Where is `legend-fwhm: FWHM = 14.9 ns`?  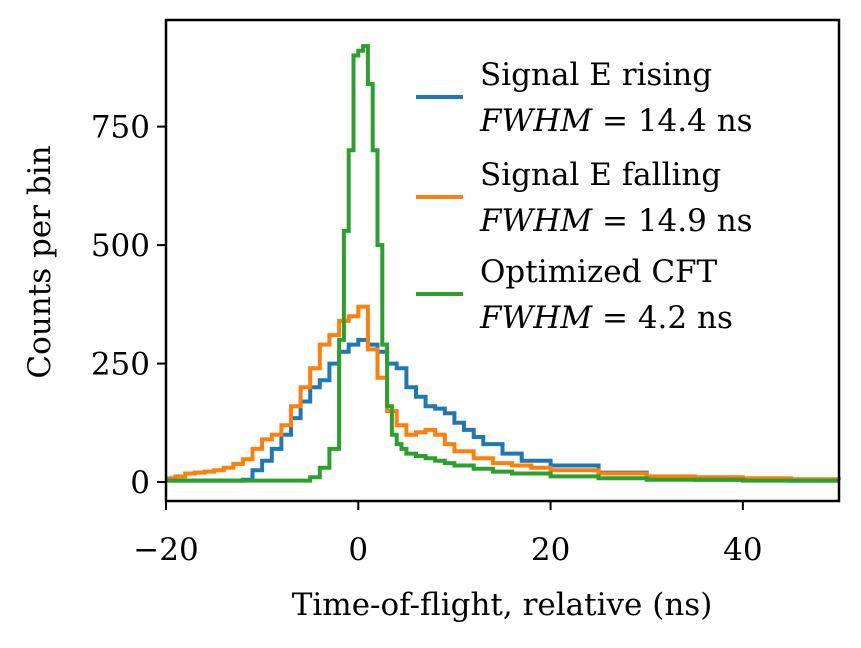 legend-fwhm: FWHM = 14.9 ns is located at coordinates (616, 221).